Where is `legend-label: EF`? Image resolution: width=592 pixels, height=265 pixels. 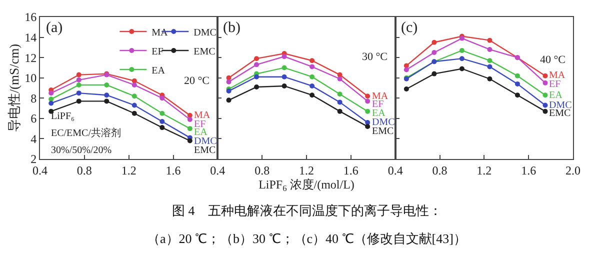 legend-label: EF is located at coordinates (158, 52).